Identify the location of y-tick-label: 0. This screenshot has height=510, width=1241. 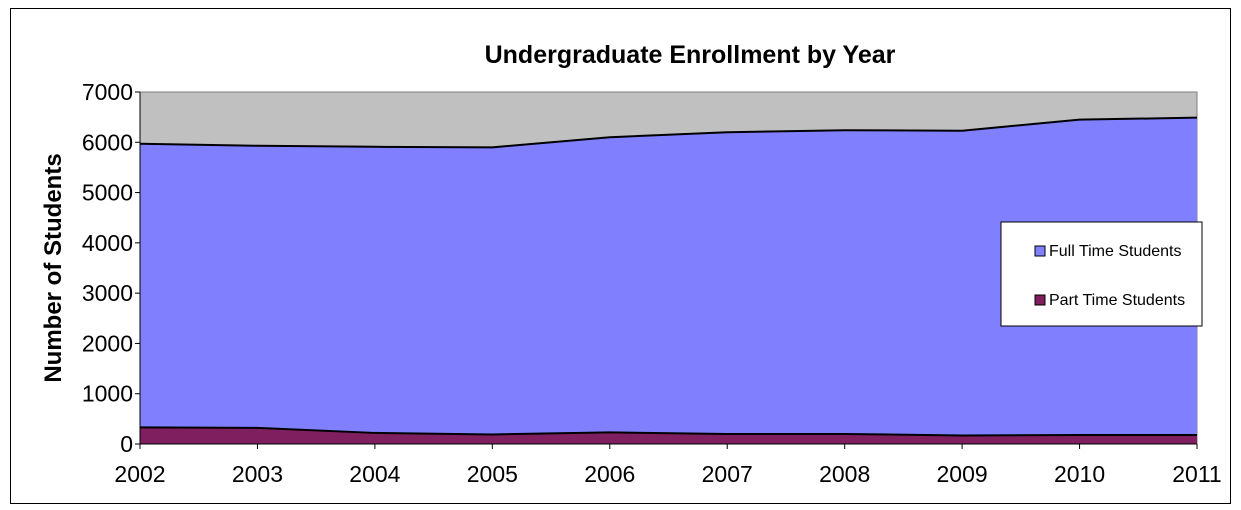
(126, 444).